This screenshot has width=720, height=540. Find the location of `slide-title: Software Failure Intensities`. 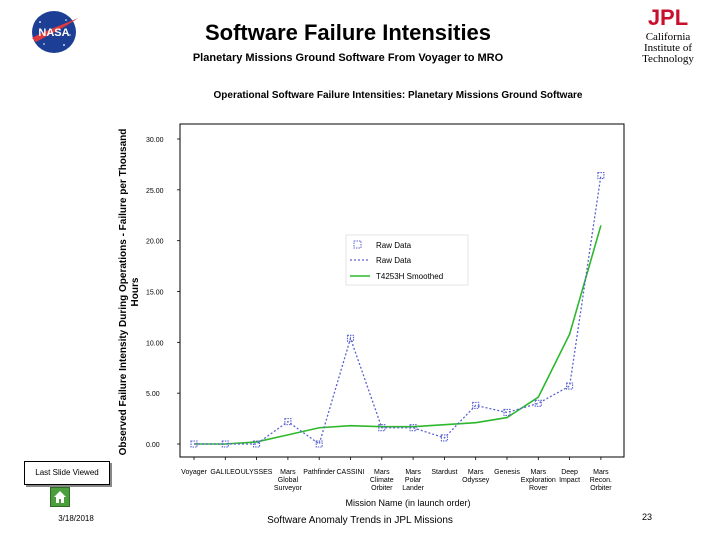

slide-title: Software Failure Intensities is located at coordinates (348, 32).